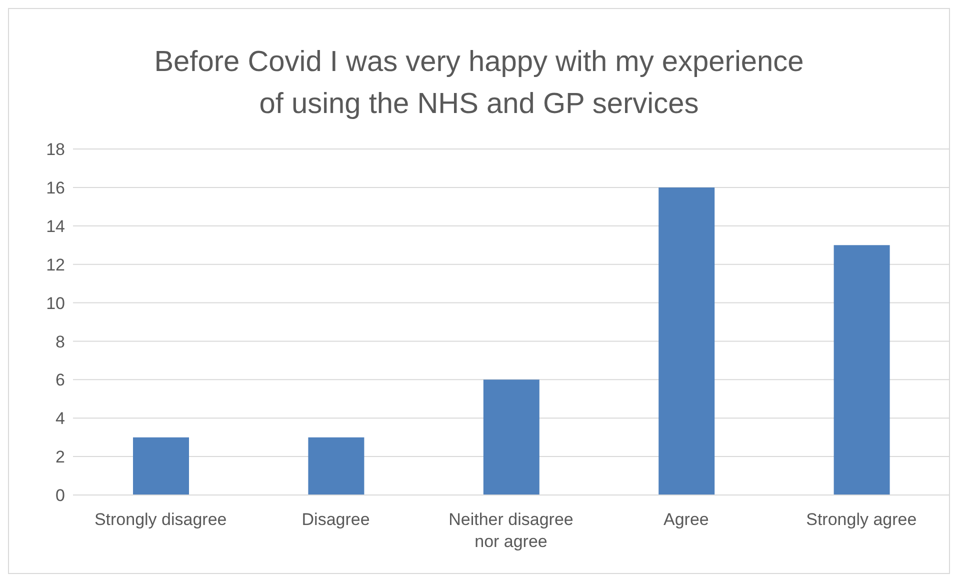 This screenshot has width=959, height=582. Describe the element at coordinates (511, 530) in the screenshot. I see `x-tick-label: Neither disagree nor agree` at that location.